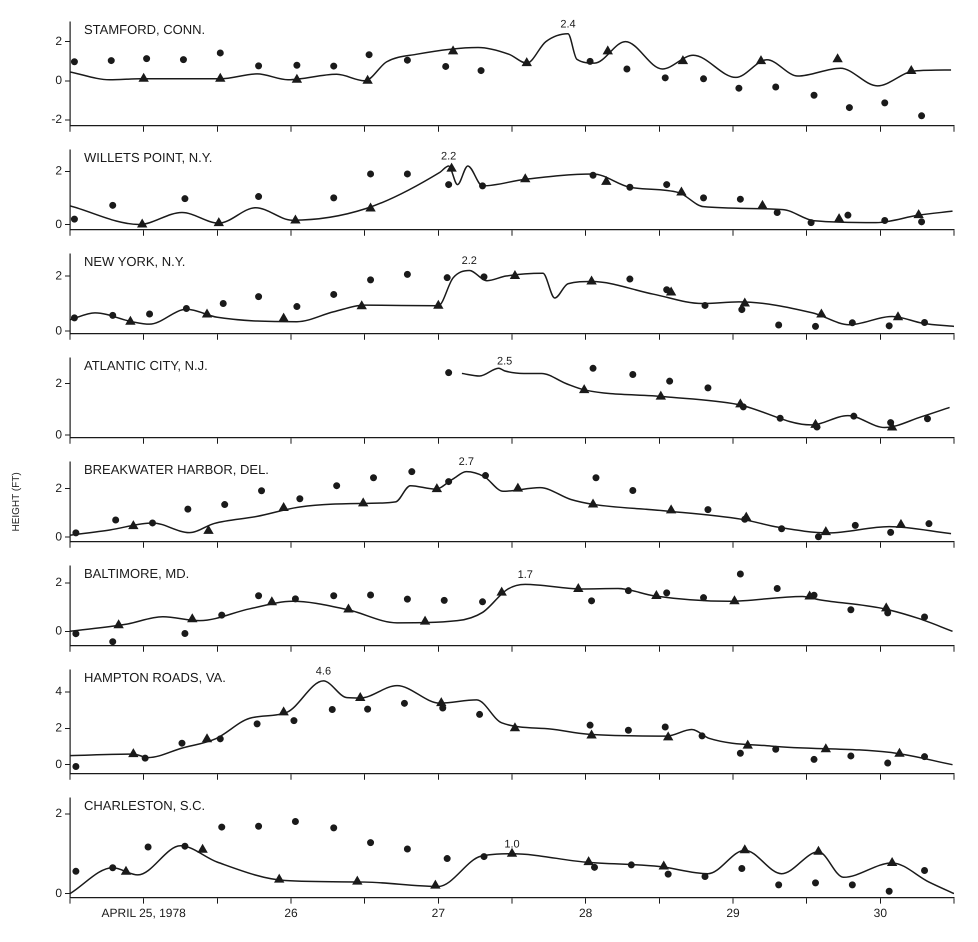 This screenshot has height=942, width=978. Describe the element at coordinates (146, 366) in the screenshot. I see `chart-title: ATLANTIC CITY, N.J.` at that location.